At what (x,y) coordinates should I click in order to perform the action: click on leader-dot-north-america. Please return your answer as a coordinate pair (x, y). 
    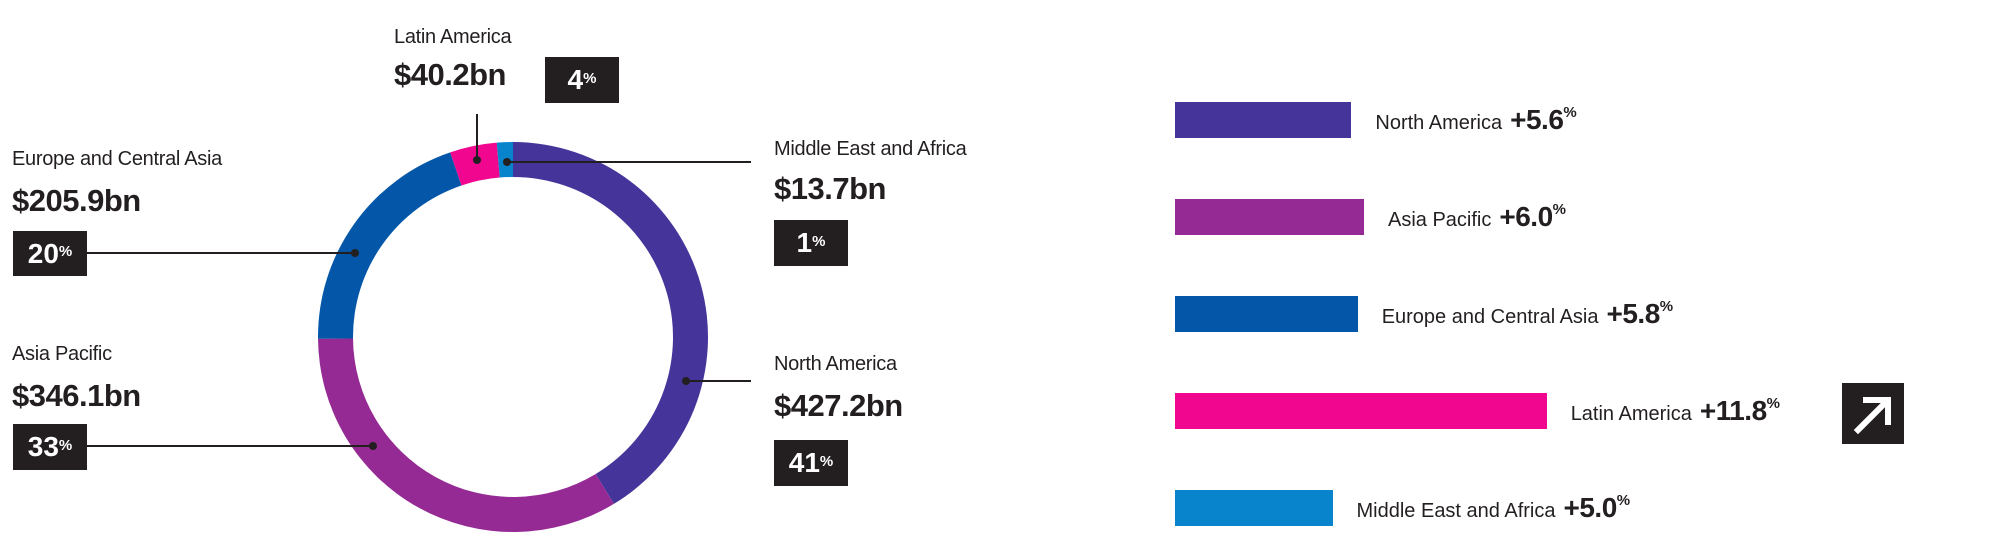
    Looking at the image, I should click on (686, 381).